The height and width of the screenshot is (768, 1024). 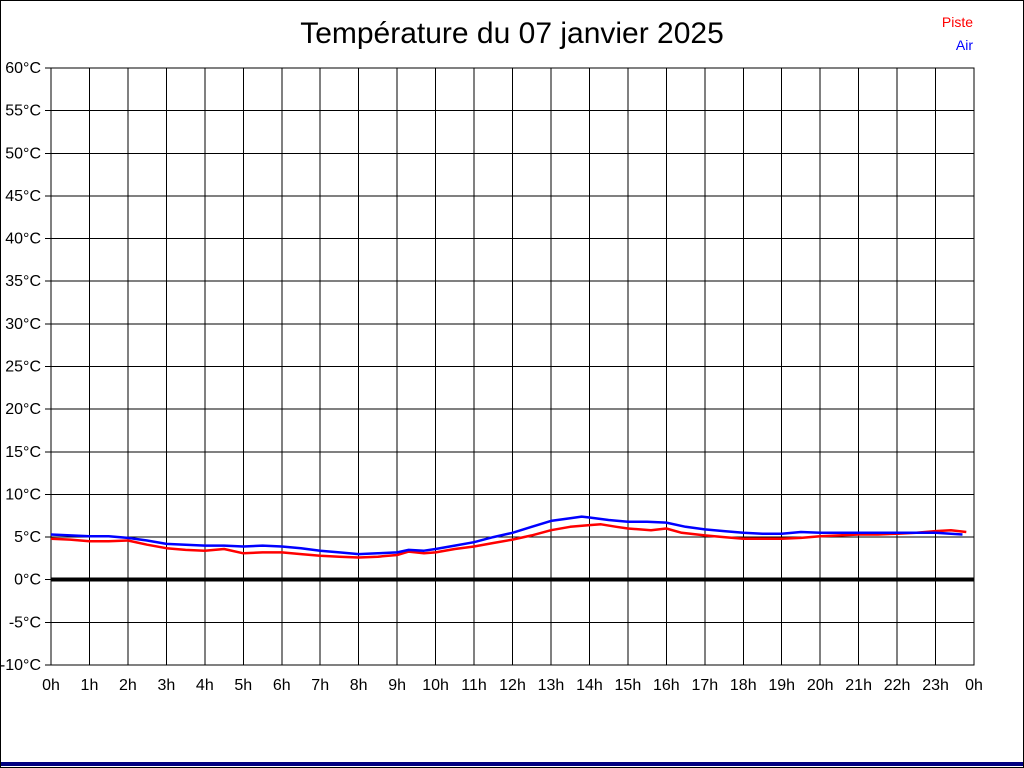 What do you see at coordinates (27, 537) in the screenshot?
I see `y-tick-label: 5°C` at bounding box center [27, 537].